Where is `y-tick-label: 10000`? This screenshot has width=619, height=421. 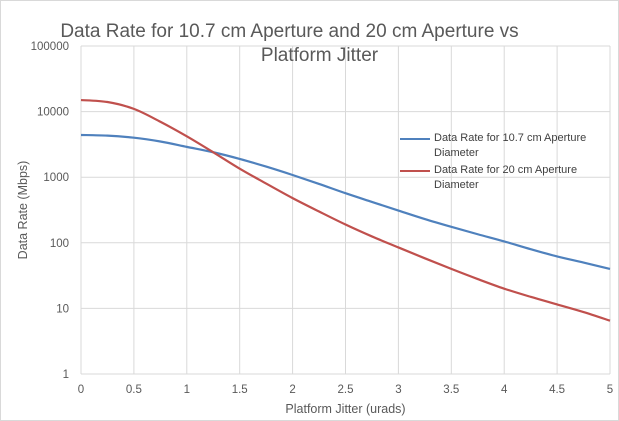 y-tick-label: 10000 is located at coordinates (53, 113).